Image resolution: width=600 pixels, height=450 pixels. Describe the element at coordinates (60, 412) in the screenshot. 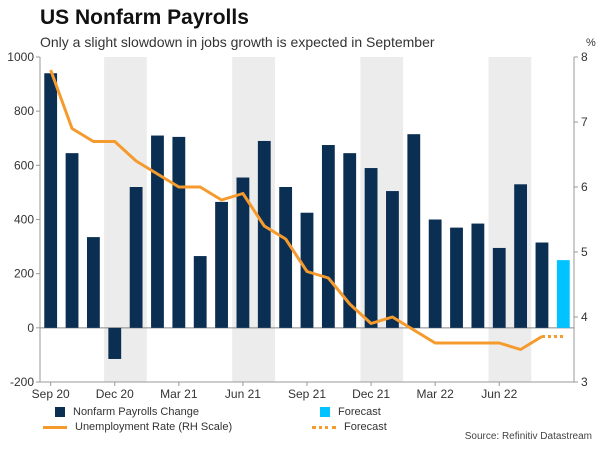

I see `legend-payrolls-swatch` at that location.